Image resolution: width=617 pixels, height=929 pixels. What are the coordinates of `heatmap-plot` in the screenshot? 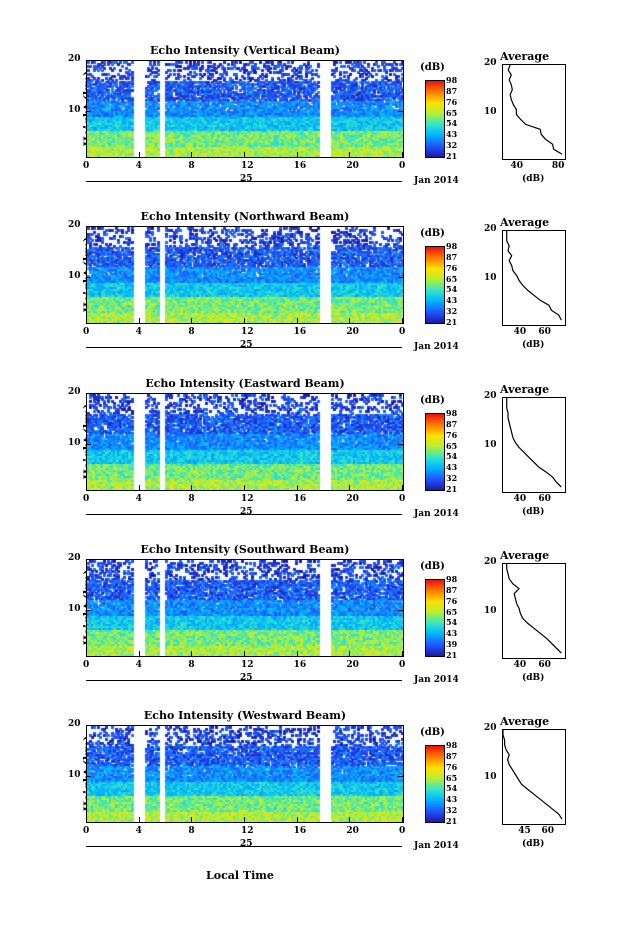 It's located at (245, 442).